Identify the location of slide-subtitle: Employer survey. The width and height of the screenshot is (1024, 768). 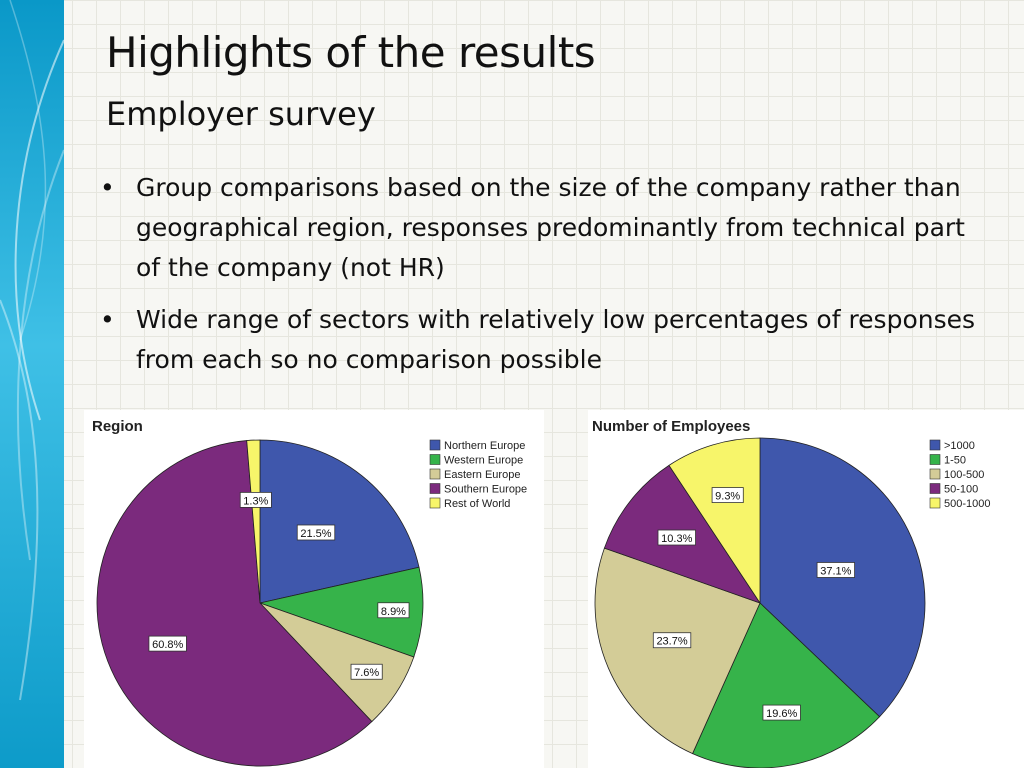
(241, 114).